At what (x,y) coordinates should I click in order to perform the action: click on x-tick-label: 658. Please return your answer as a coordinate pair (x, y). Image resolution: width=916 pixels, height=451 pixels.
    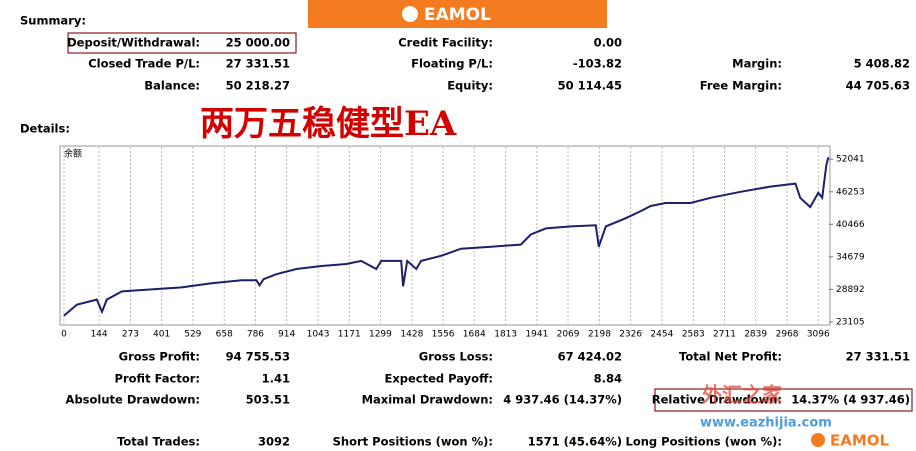
    Looking at the image, I should click on (224, 335).